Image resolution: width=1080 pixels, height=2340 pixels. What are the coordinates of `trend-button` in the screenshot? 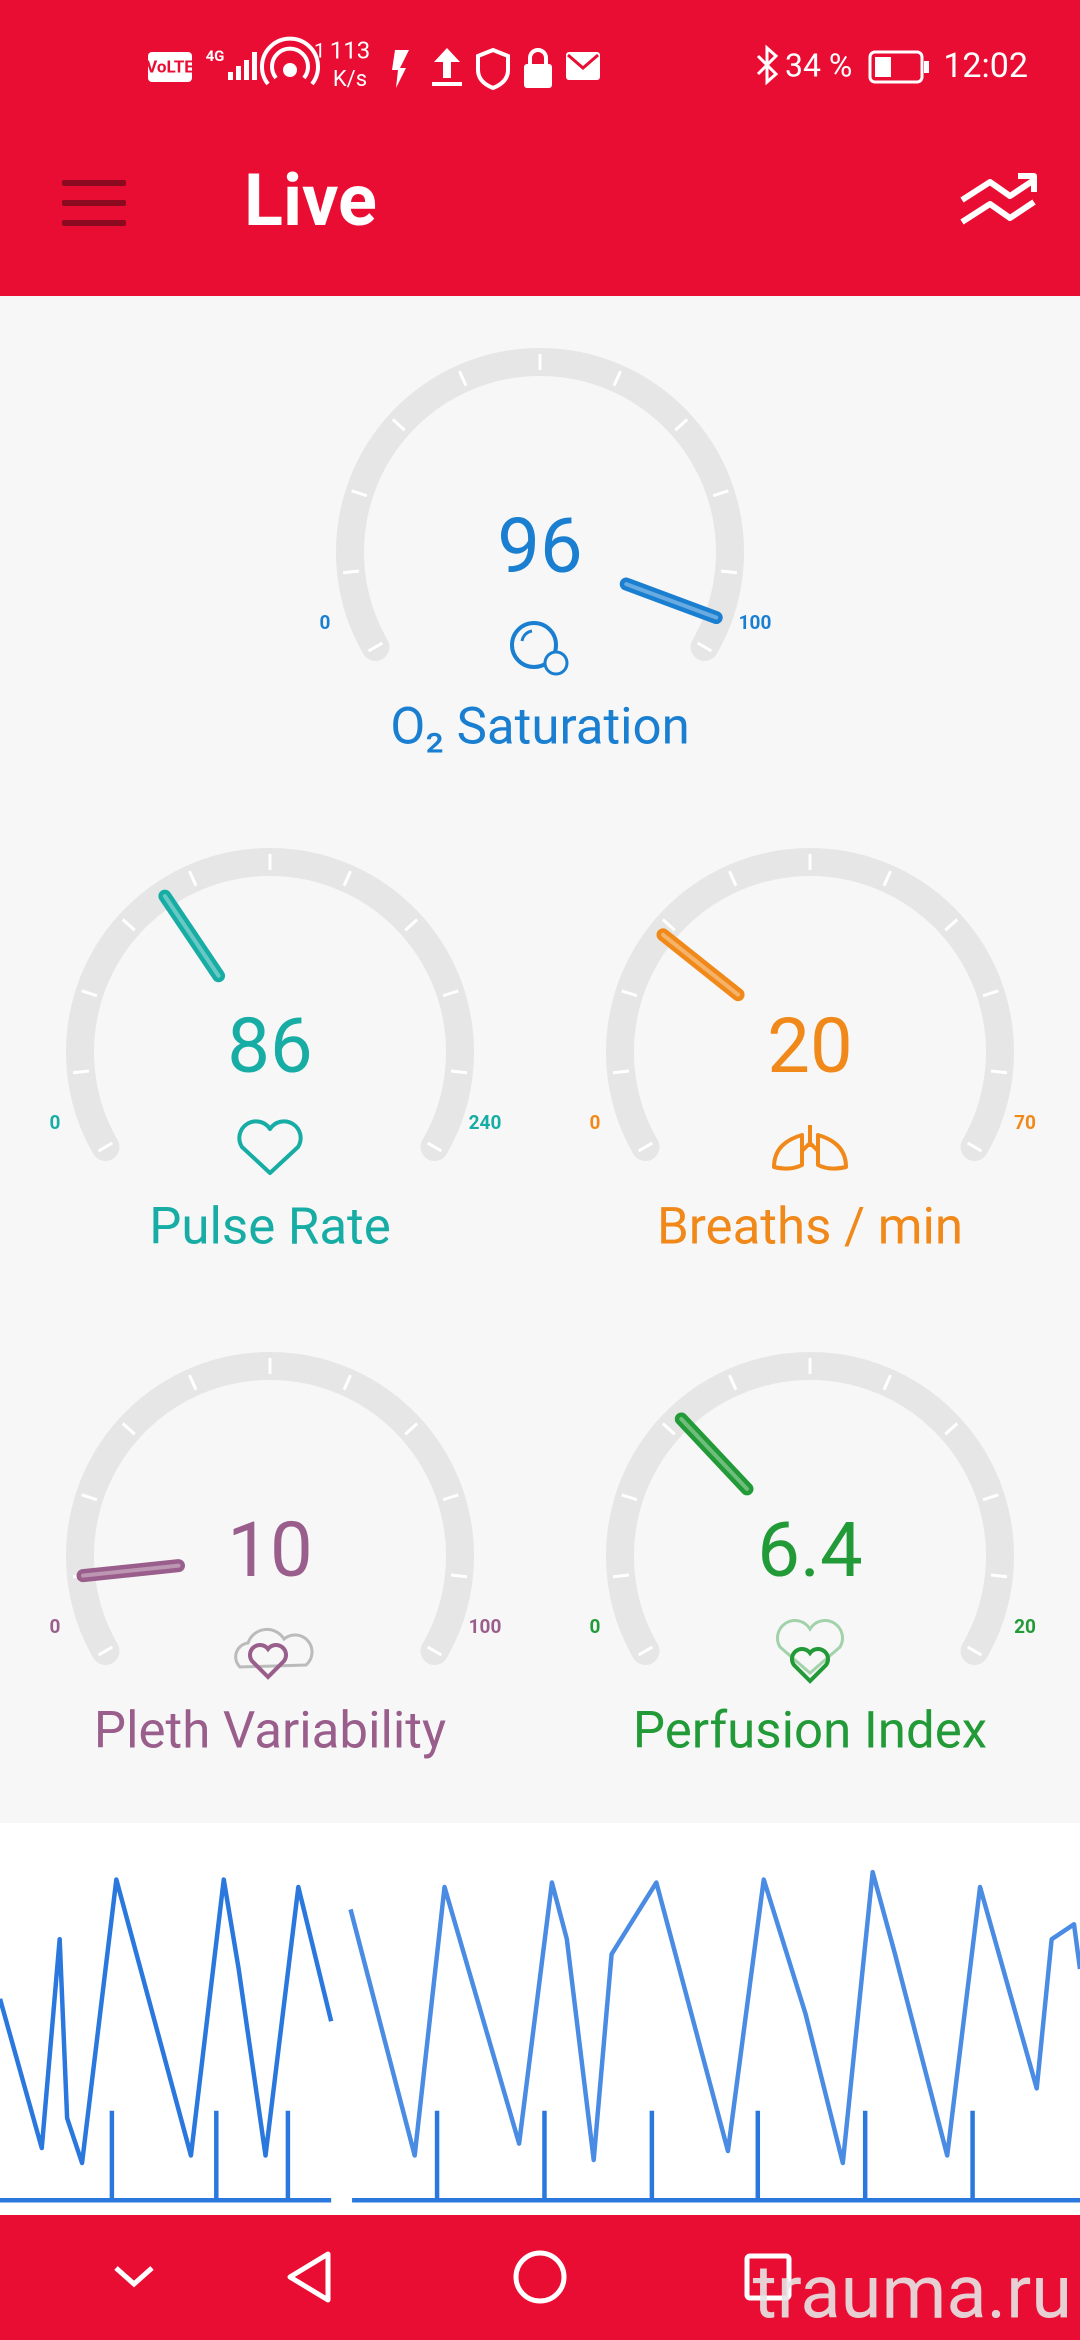 It's located at (998, 199).